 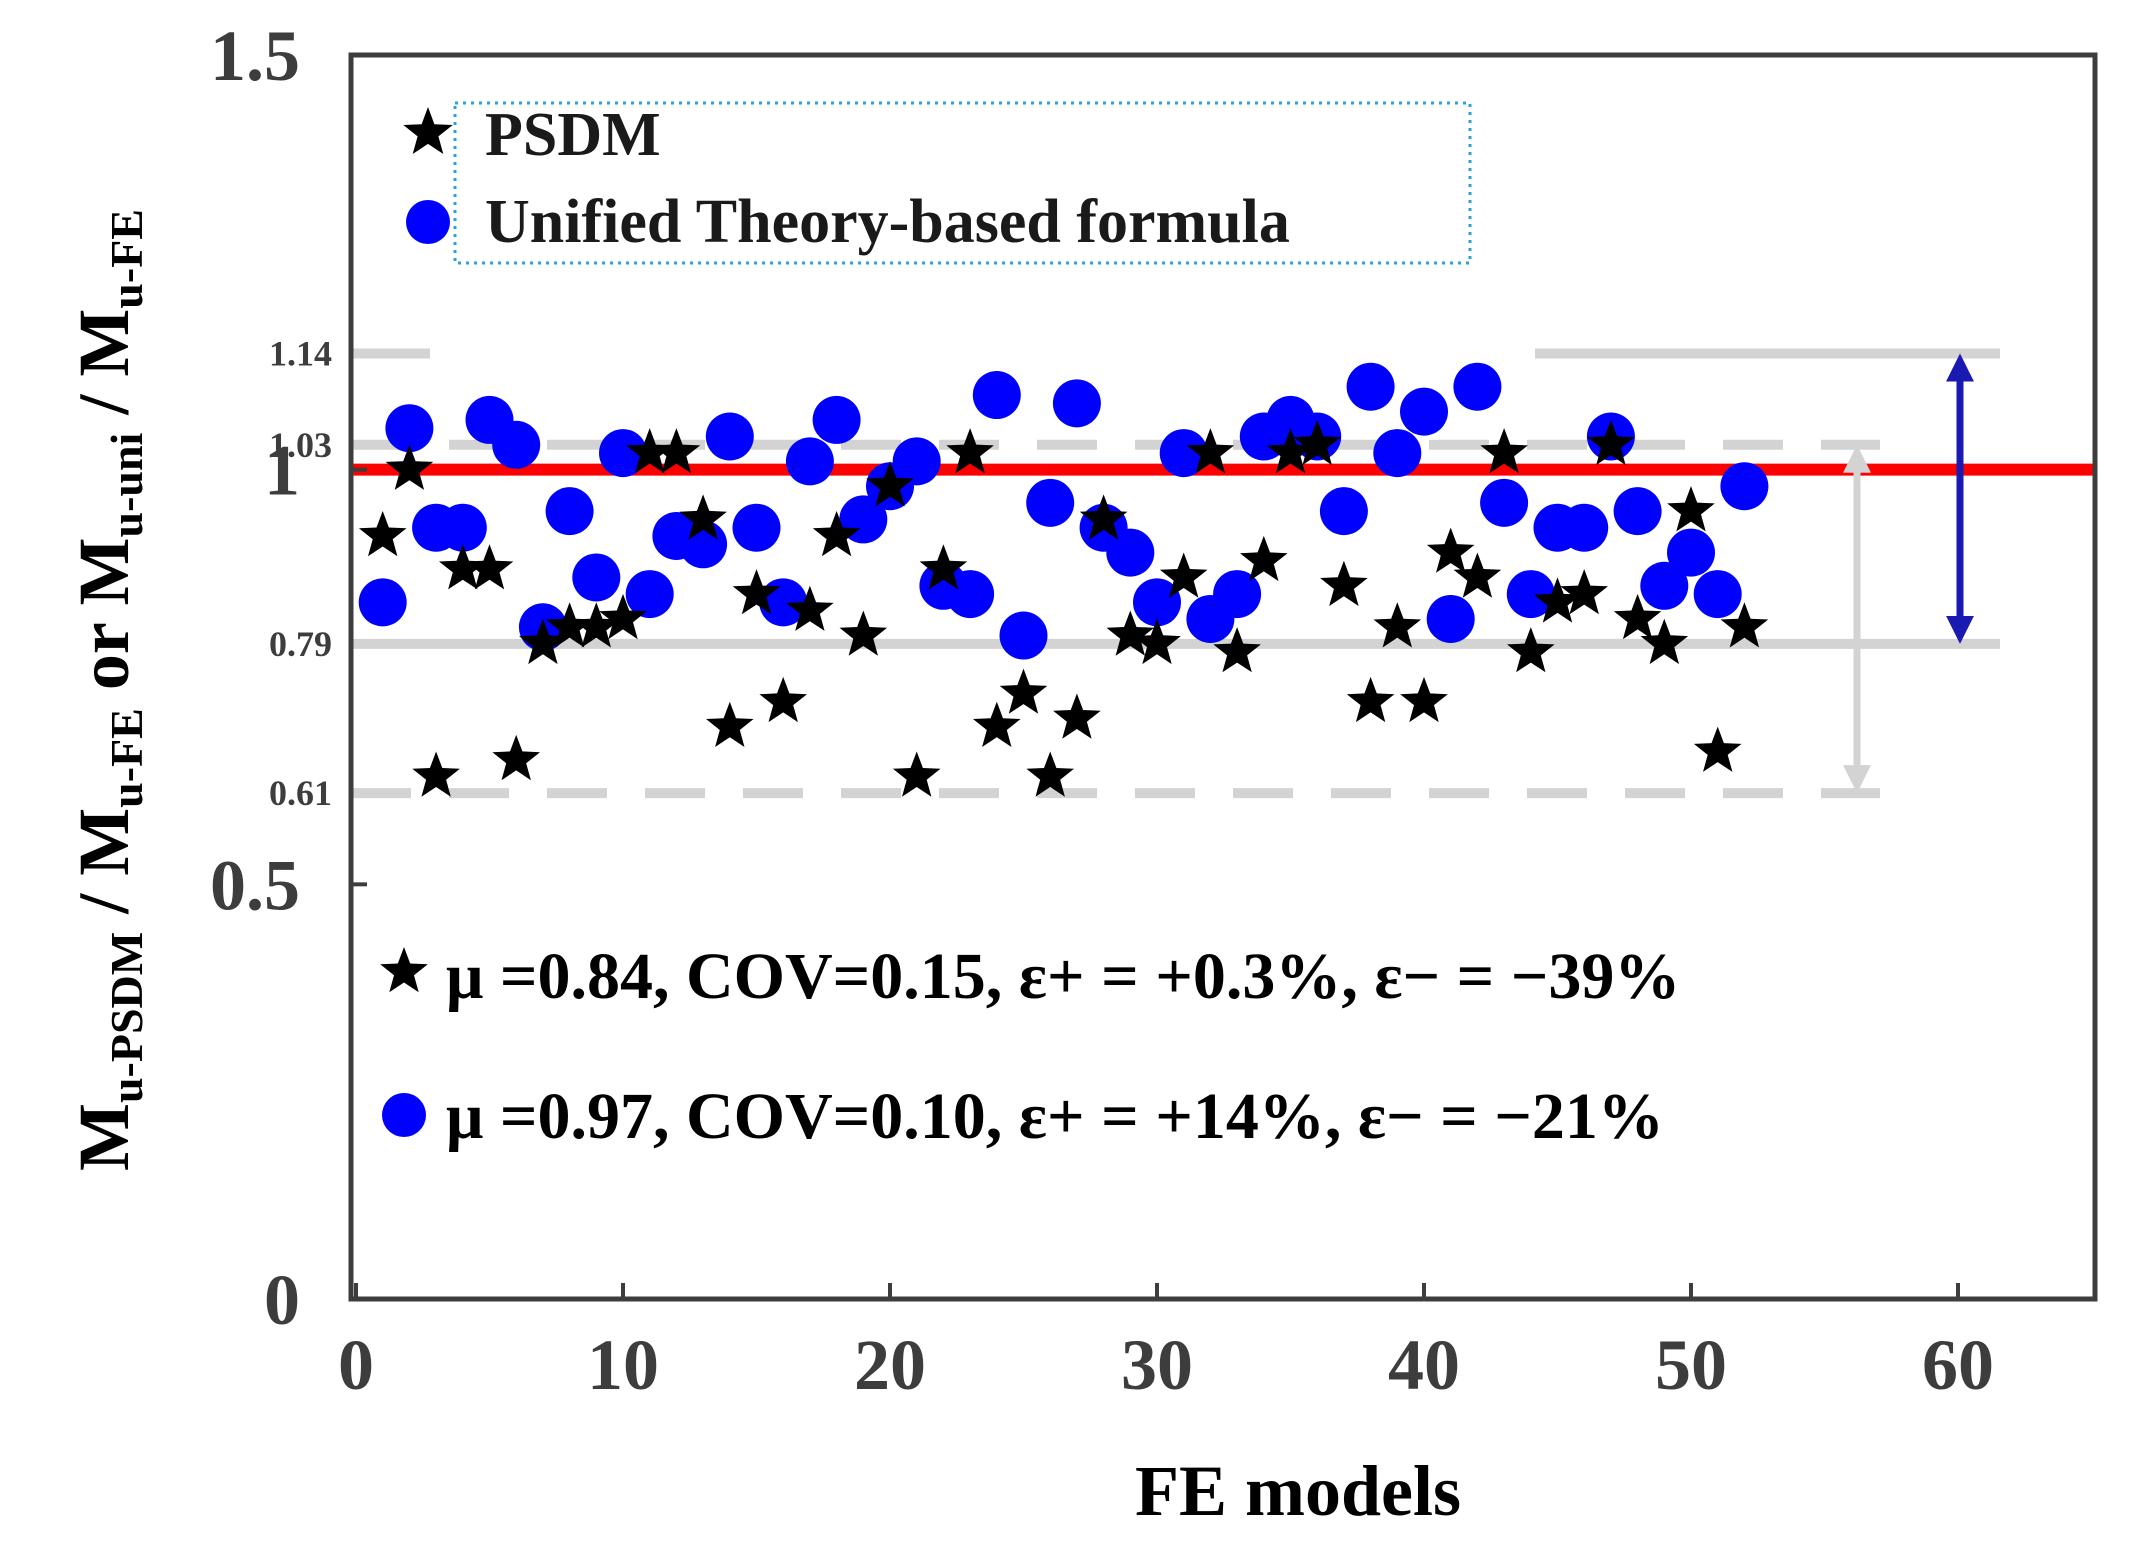 I want to click on legend-label-psdm: PSDM, so click(x=573, y=135).